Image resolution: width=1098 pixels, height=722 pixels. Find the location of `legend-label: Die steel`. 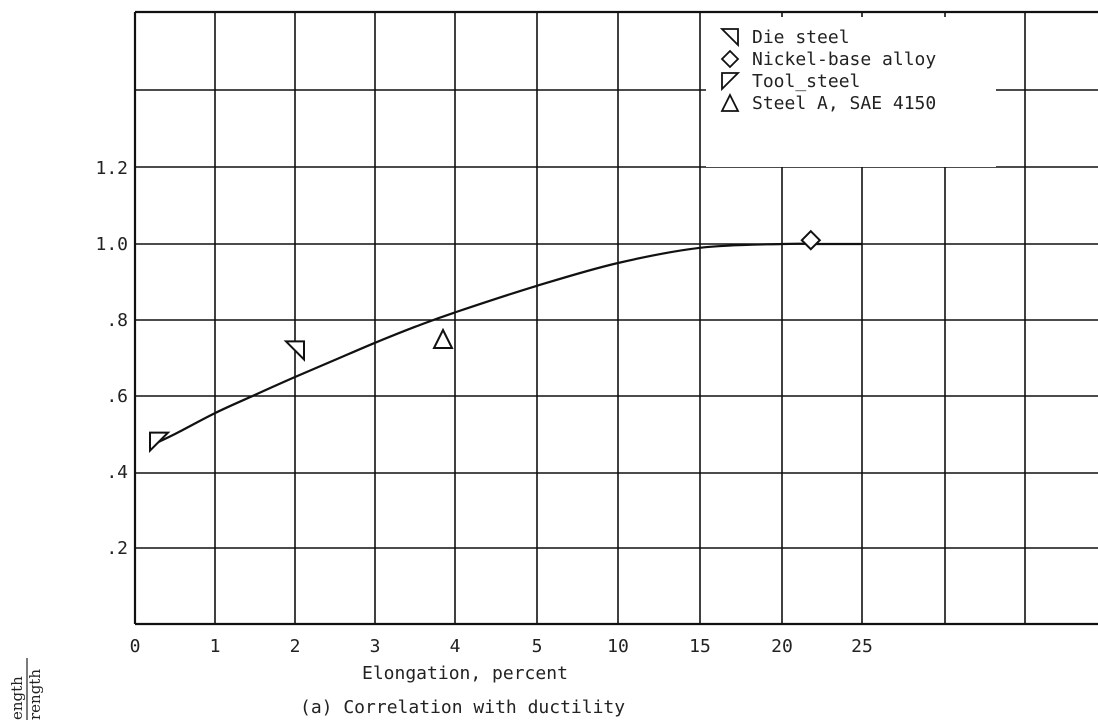

legend-label: Die steel is located at coordinates (801, 37).